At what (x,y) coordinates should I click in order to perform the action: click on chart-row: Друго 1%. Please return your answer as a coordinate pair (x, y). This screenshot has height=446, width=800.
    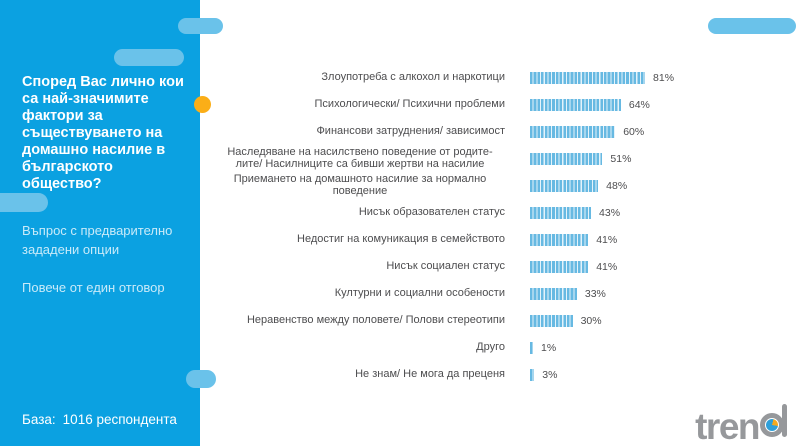
    Looking at the image, I should click on (505, 347).